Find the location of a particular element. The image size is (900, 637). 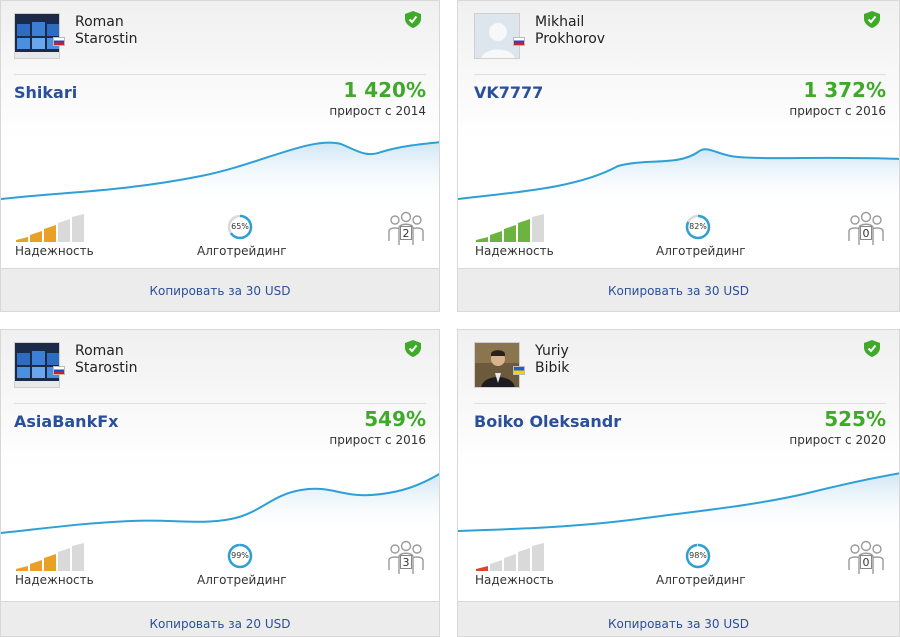

growth-value: 1 372% is located at coordinates (844, 90).